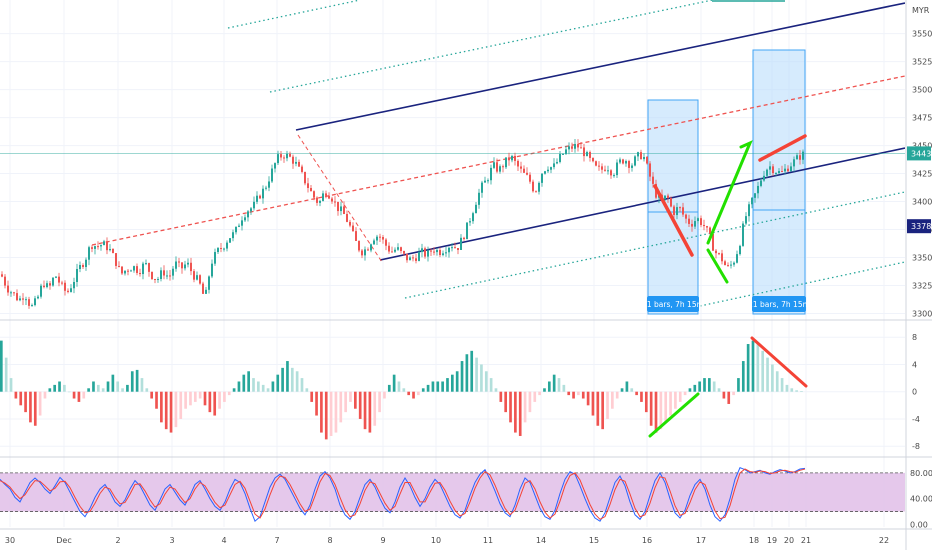 Image resolution: width=932 pixels, height=550 pixels. Describe the element at coordinates (717, 266) in the screenshot. I see `trendline-green-lower` at that location.